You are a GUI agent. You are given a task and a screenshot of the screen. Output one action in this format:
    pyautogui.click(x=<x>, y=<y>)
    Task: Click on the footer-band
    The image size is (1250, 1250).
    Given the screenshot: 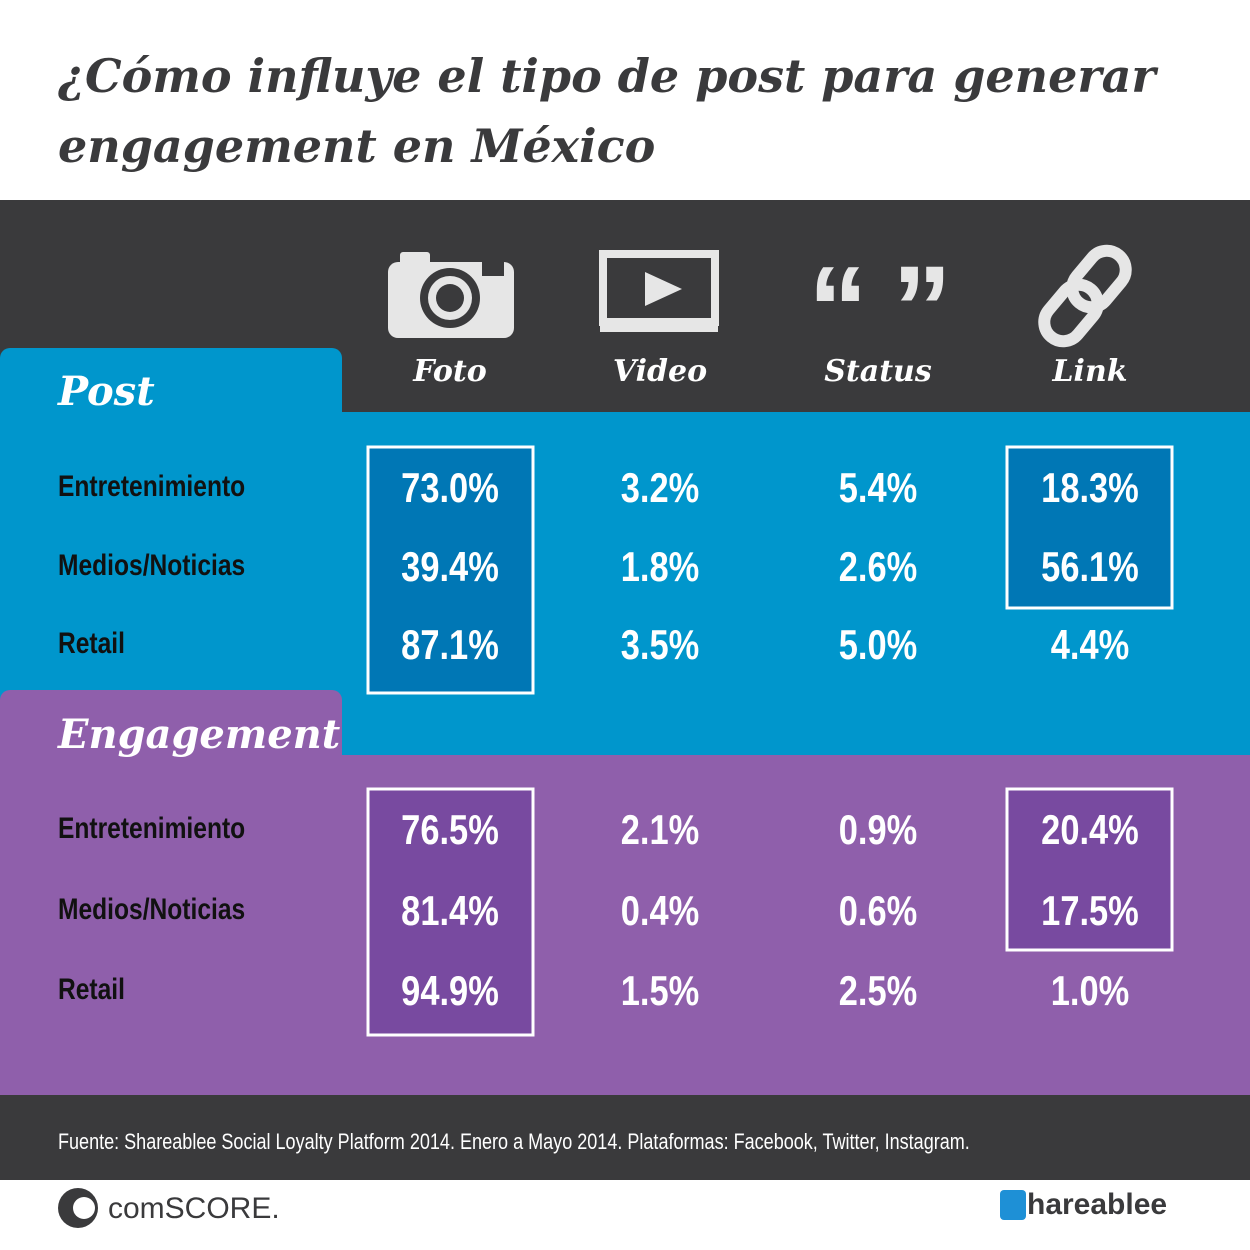 What is the action you would take?
    pyautogui.click(x=625, y=1137)
    